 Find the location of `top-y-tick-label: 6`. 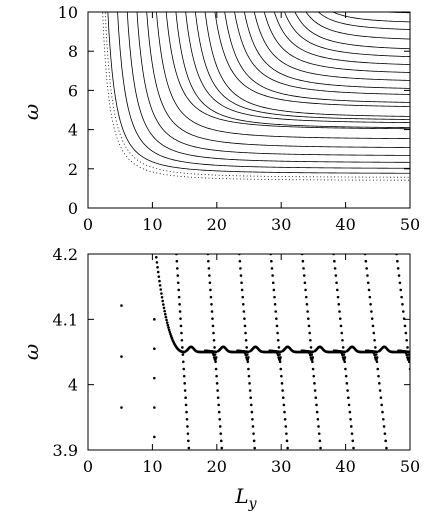

top-y-tick-label: 6 is located at coordinates (73, 90).